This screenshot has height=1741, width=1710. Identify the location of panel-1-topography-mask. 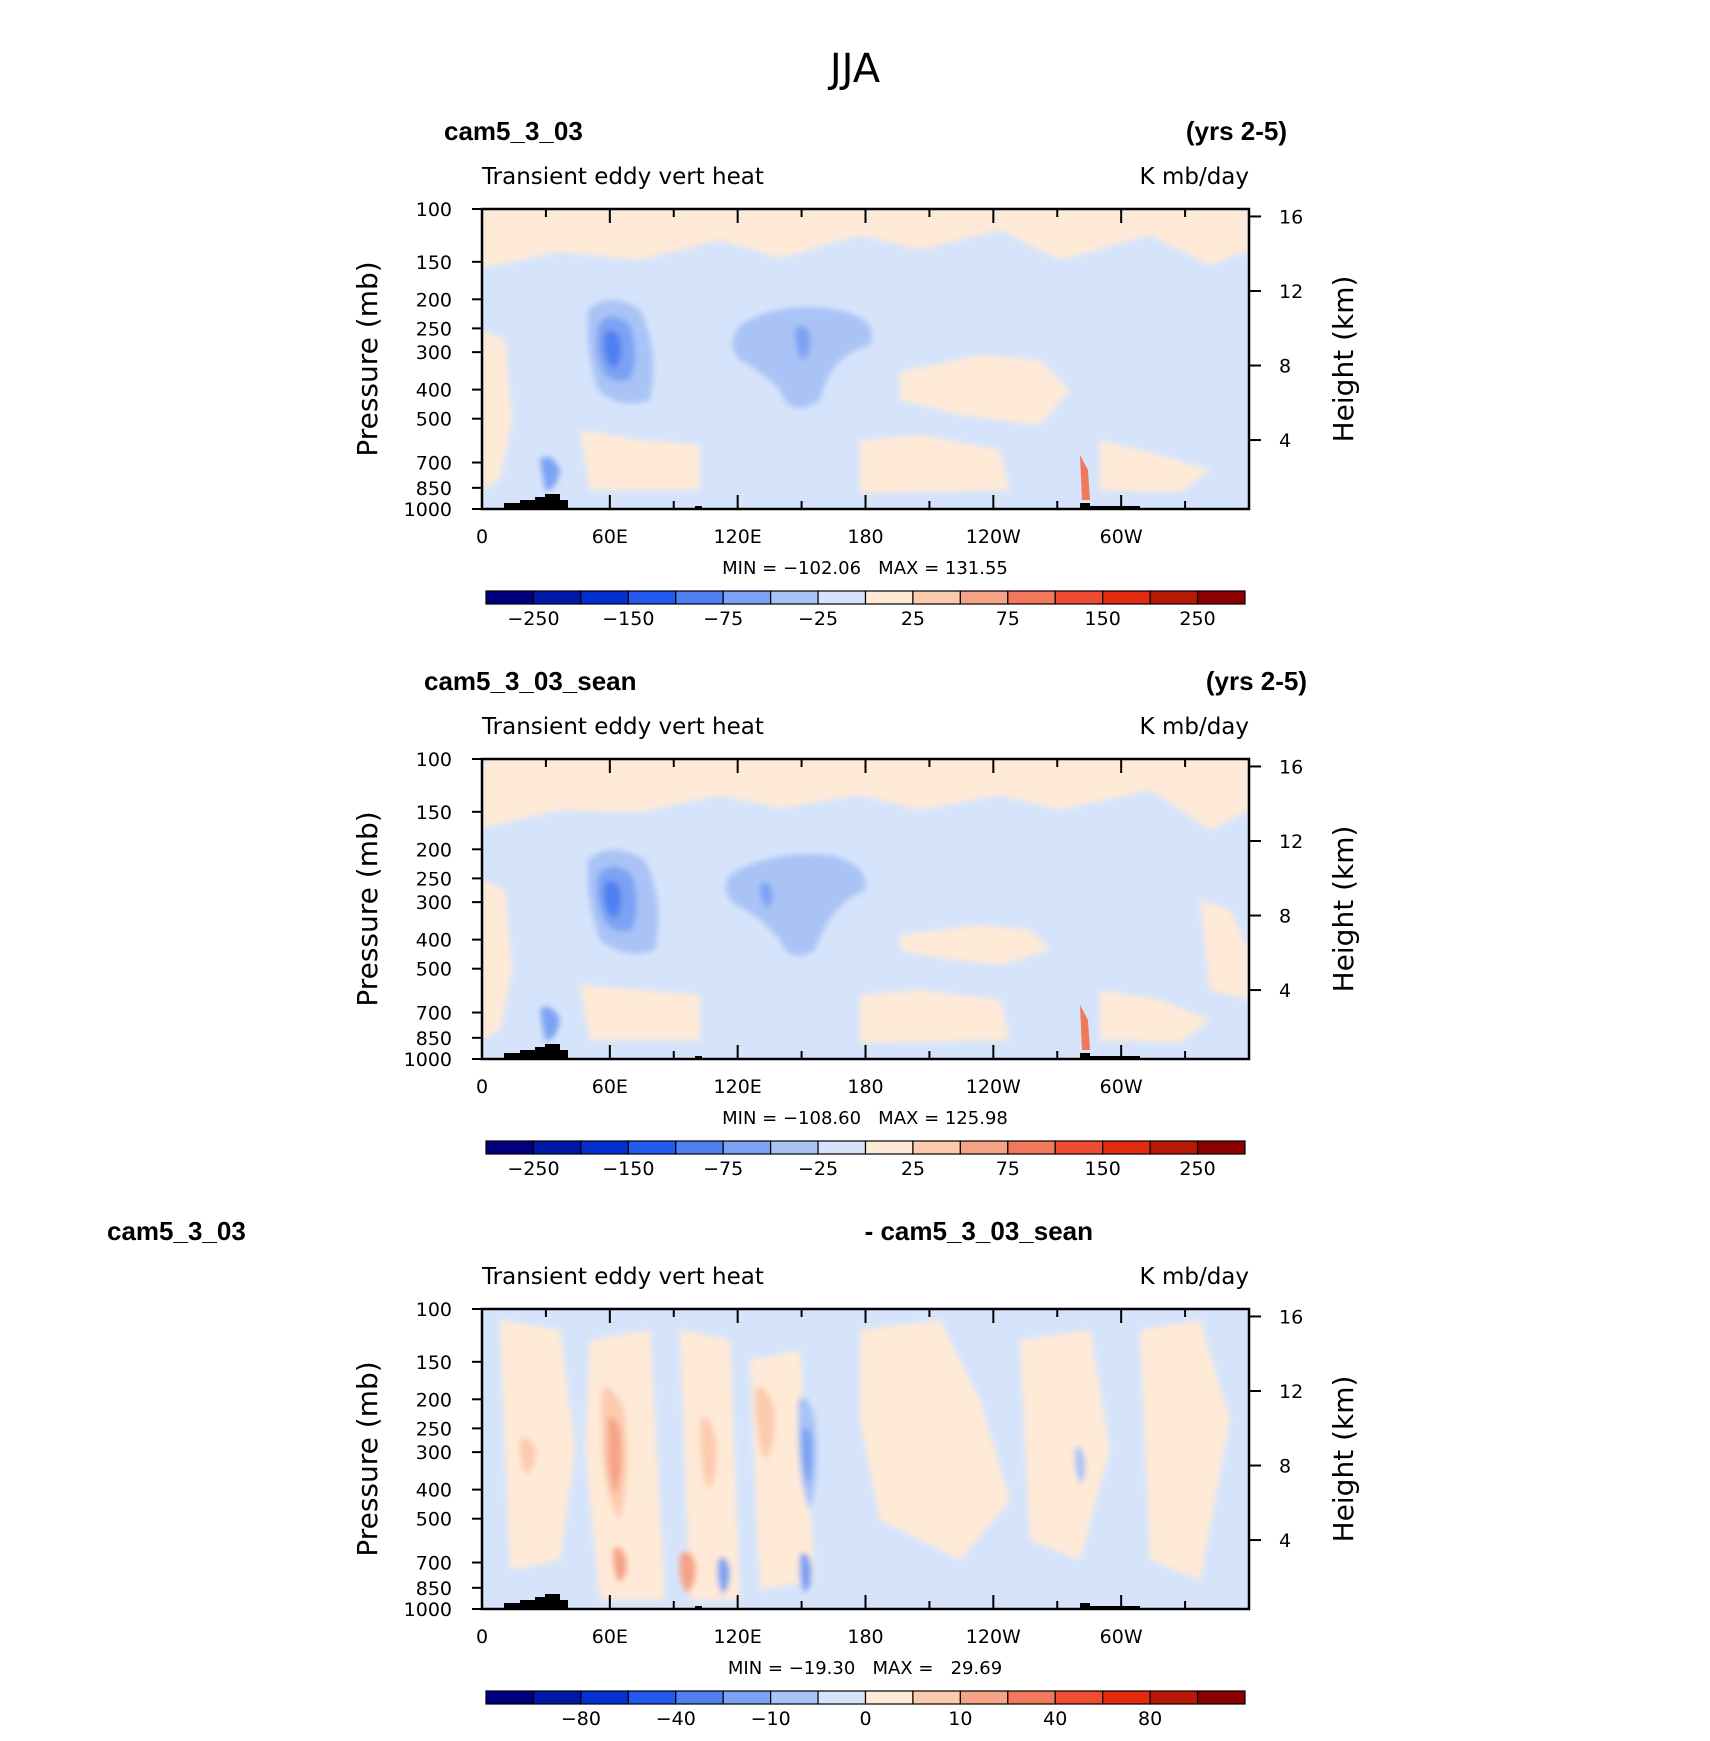
(822, 501).